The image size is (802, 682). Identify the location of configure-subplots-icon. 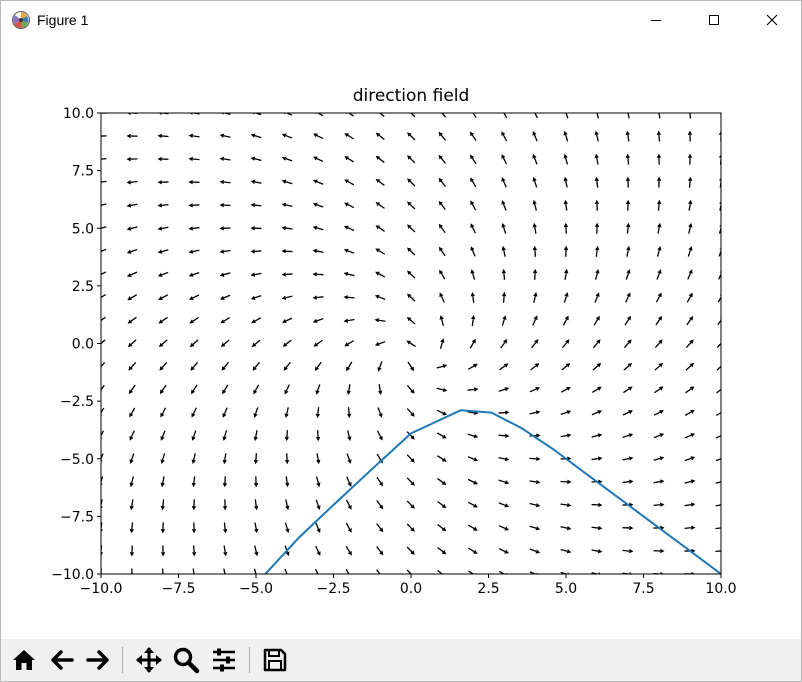
(224, 660).